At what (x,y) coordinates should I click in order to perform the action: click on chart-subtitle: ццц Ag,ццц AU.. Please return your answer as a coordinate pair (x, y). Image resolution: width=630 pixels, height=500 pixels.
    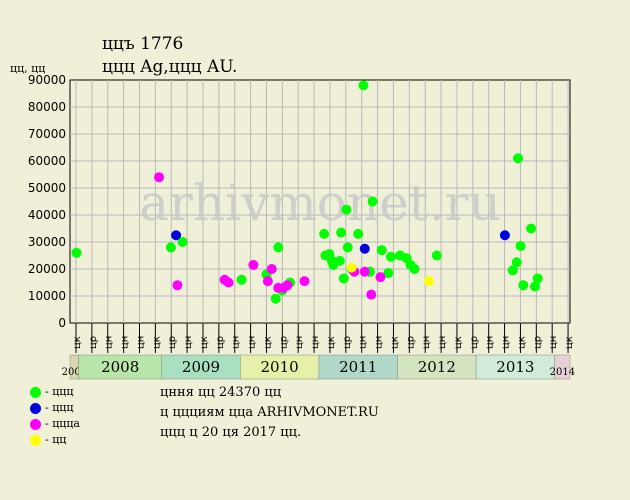
    Looking at the image, I should click on (170, 67).